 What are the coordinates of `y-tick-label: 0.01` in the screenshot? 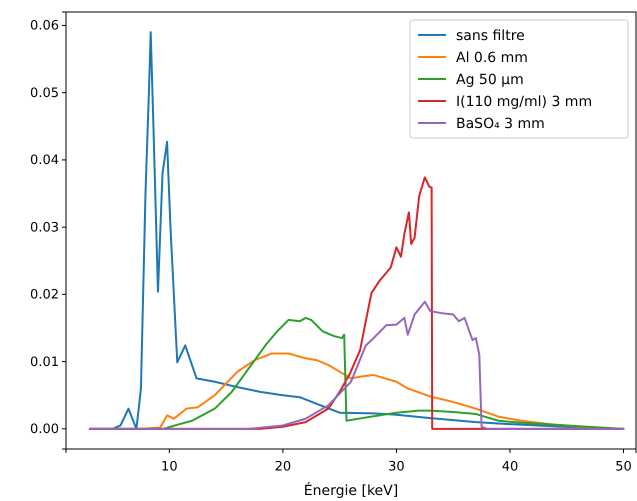 It's located at (44, 362).